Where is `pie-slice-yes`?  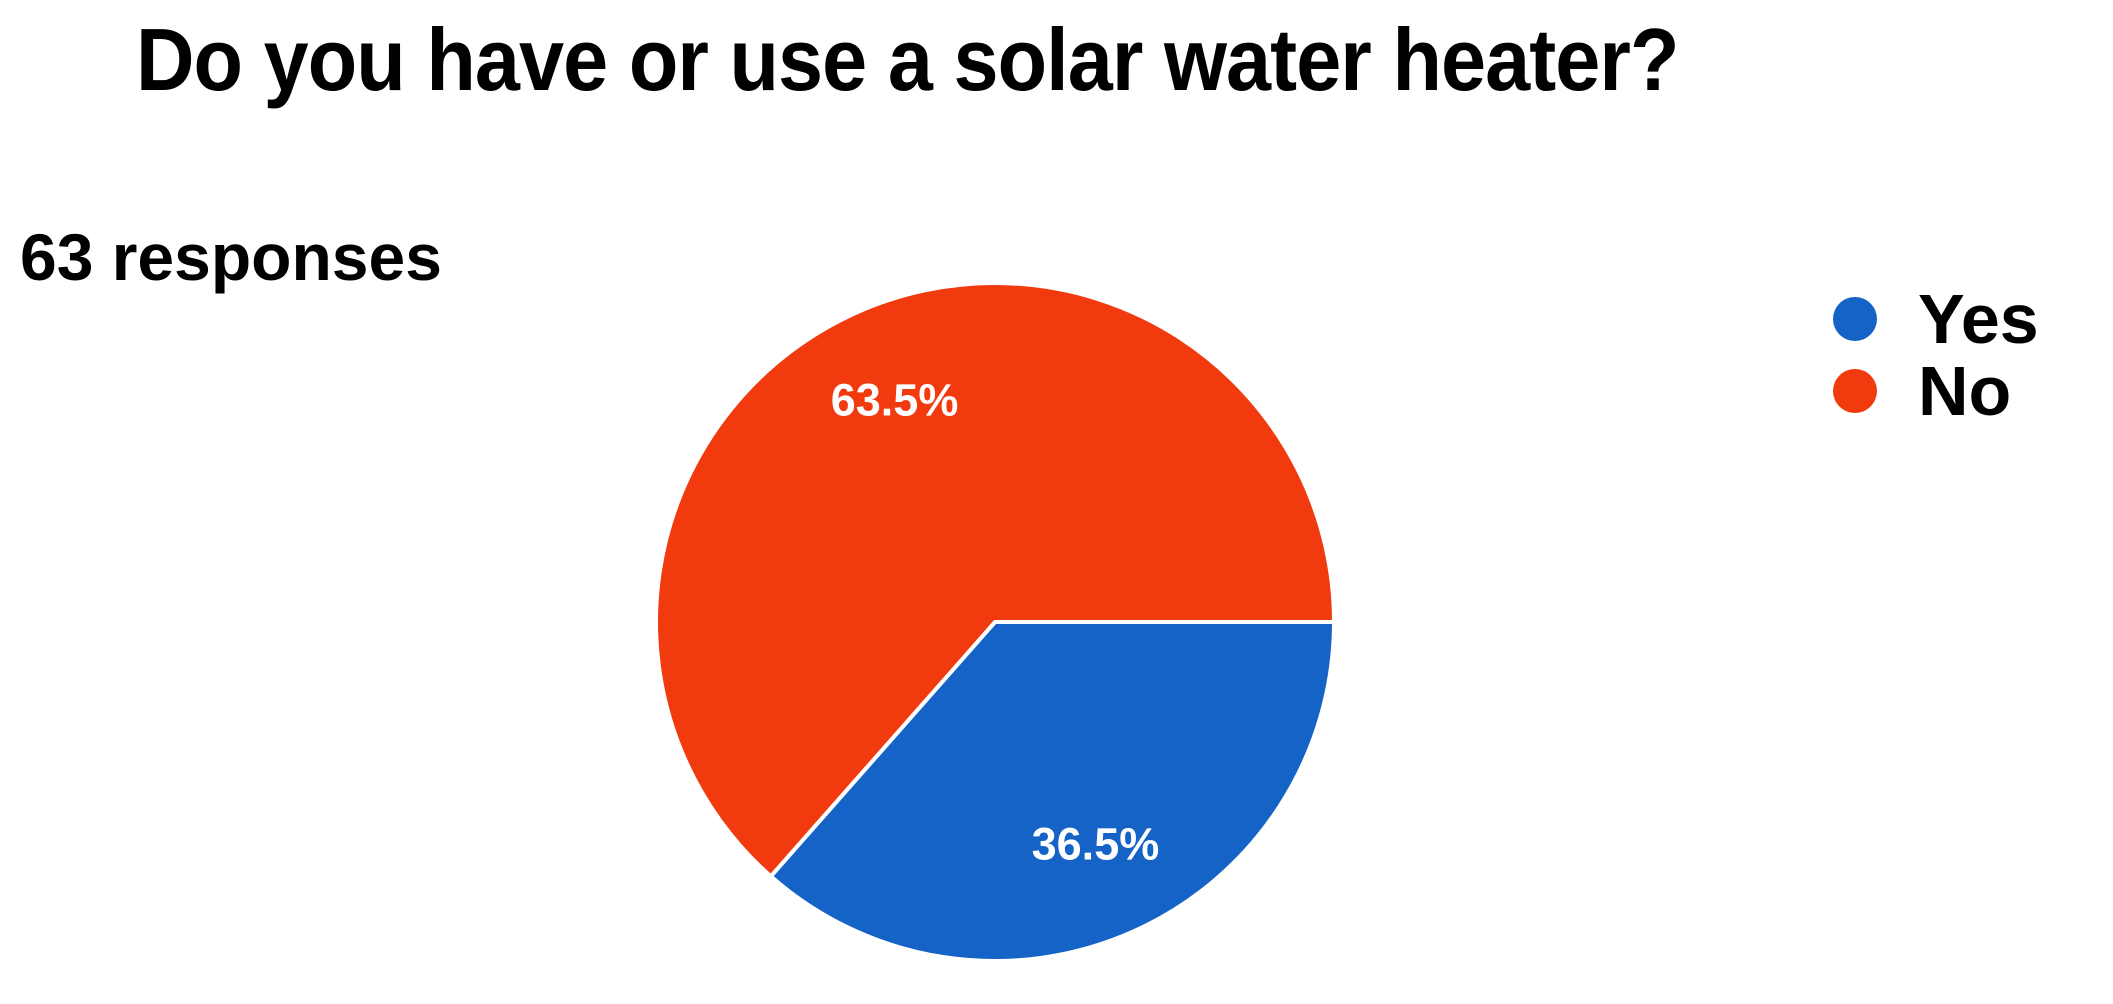
pie-slice-yes is located at coordinates (1052, 792).